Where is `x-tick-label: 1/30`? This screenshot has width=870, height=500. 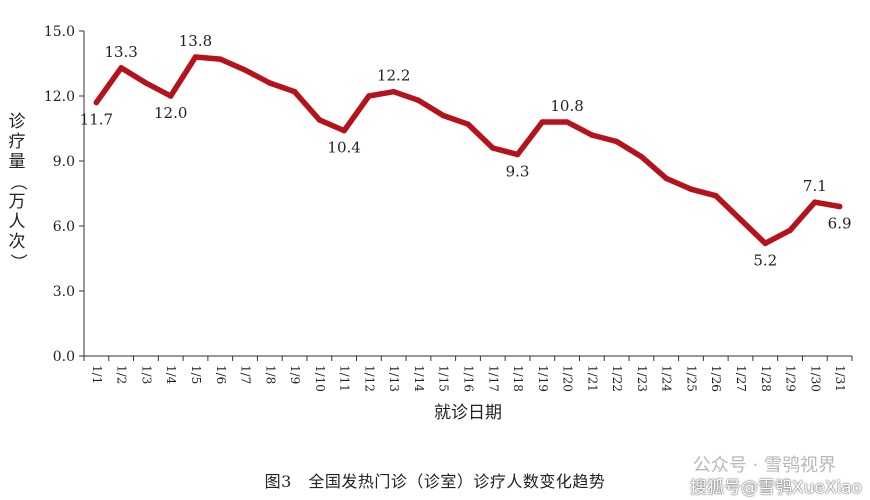 x-tick-label: 1/30 is located at coordinates (815, 378).